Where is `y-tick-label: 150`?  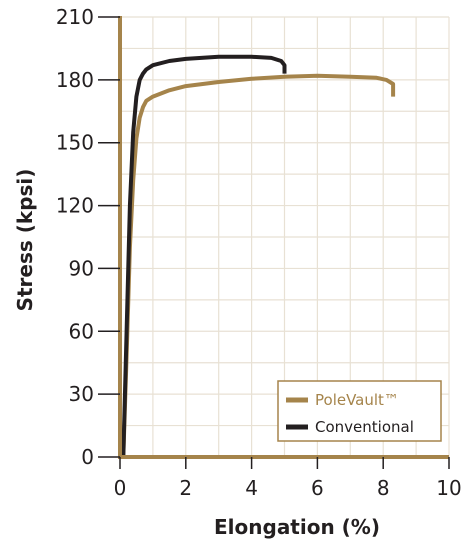 y-tick-label: 150 is located at coordinates (75, 143).